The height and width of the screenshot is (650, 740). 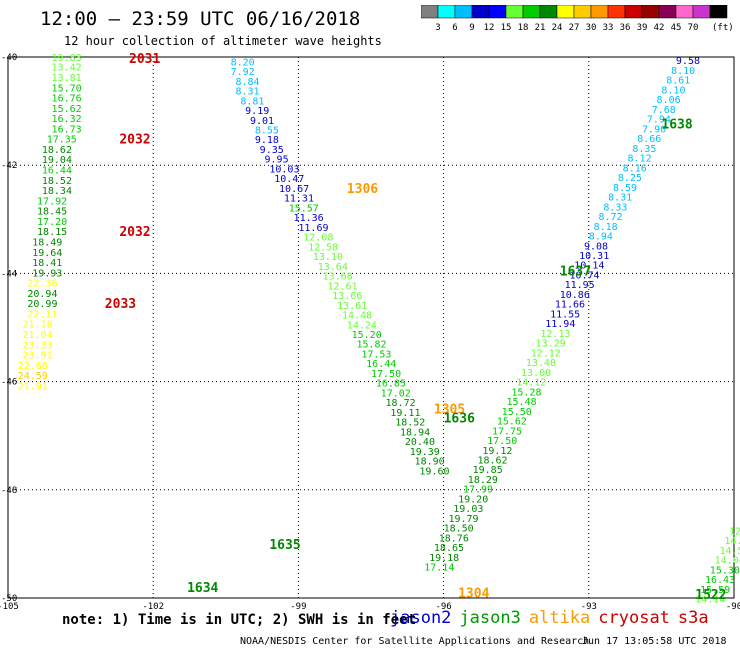 What do you see at coordinates (57, 181) in the screenshot?
I see `wave-height-value: 18.52` at bounding box center [57, 181].